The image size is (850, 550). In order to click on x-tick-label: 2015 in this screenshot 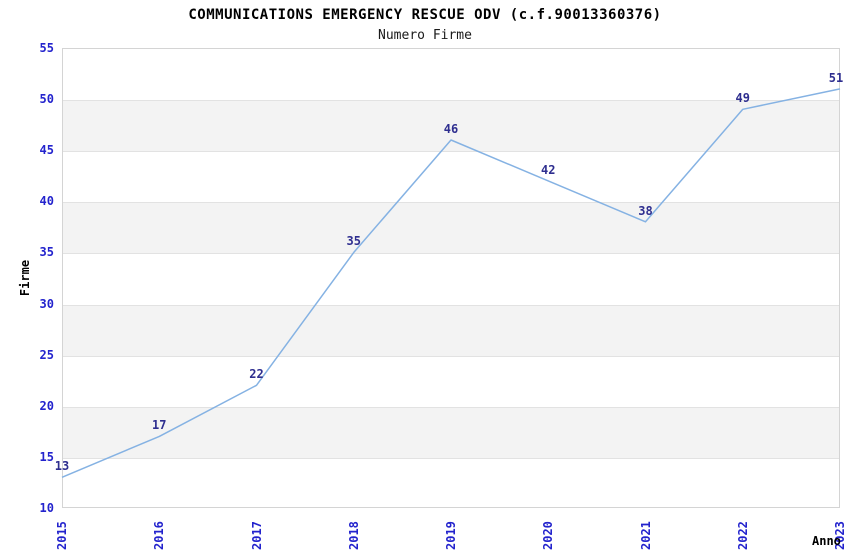, I will do `click(62, 535)`.